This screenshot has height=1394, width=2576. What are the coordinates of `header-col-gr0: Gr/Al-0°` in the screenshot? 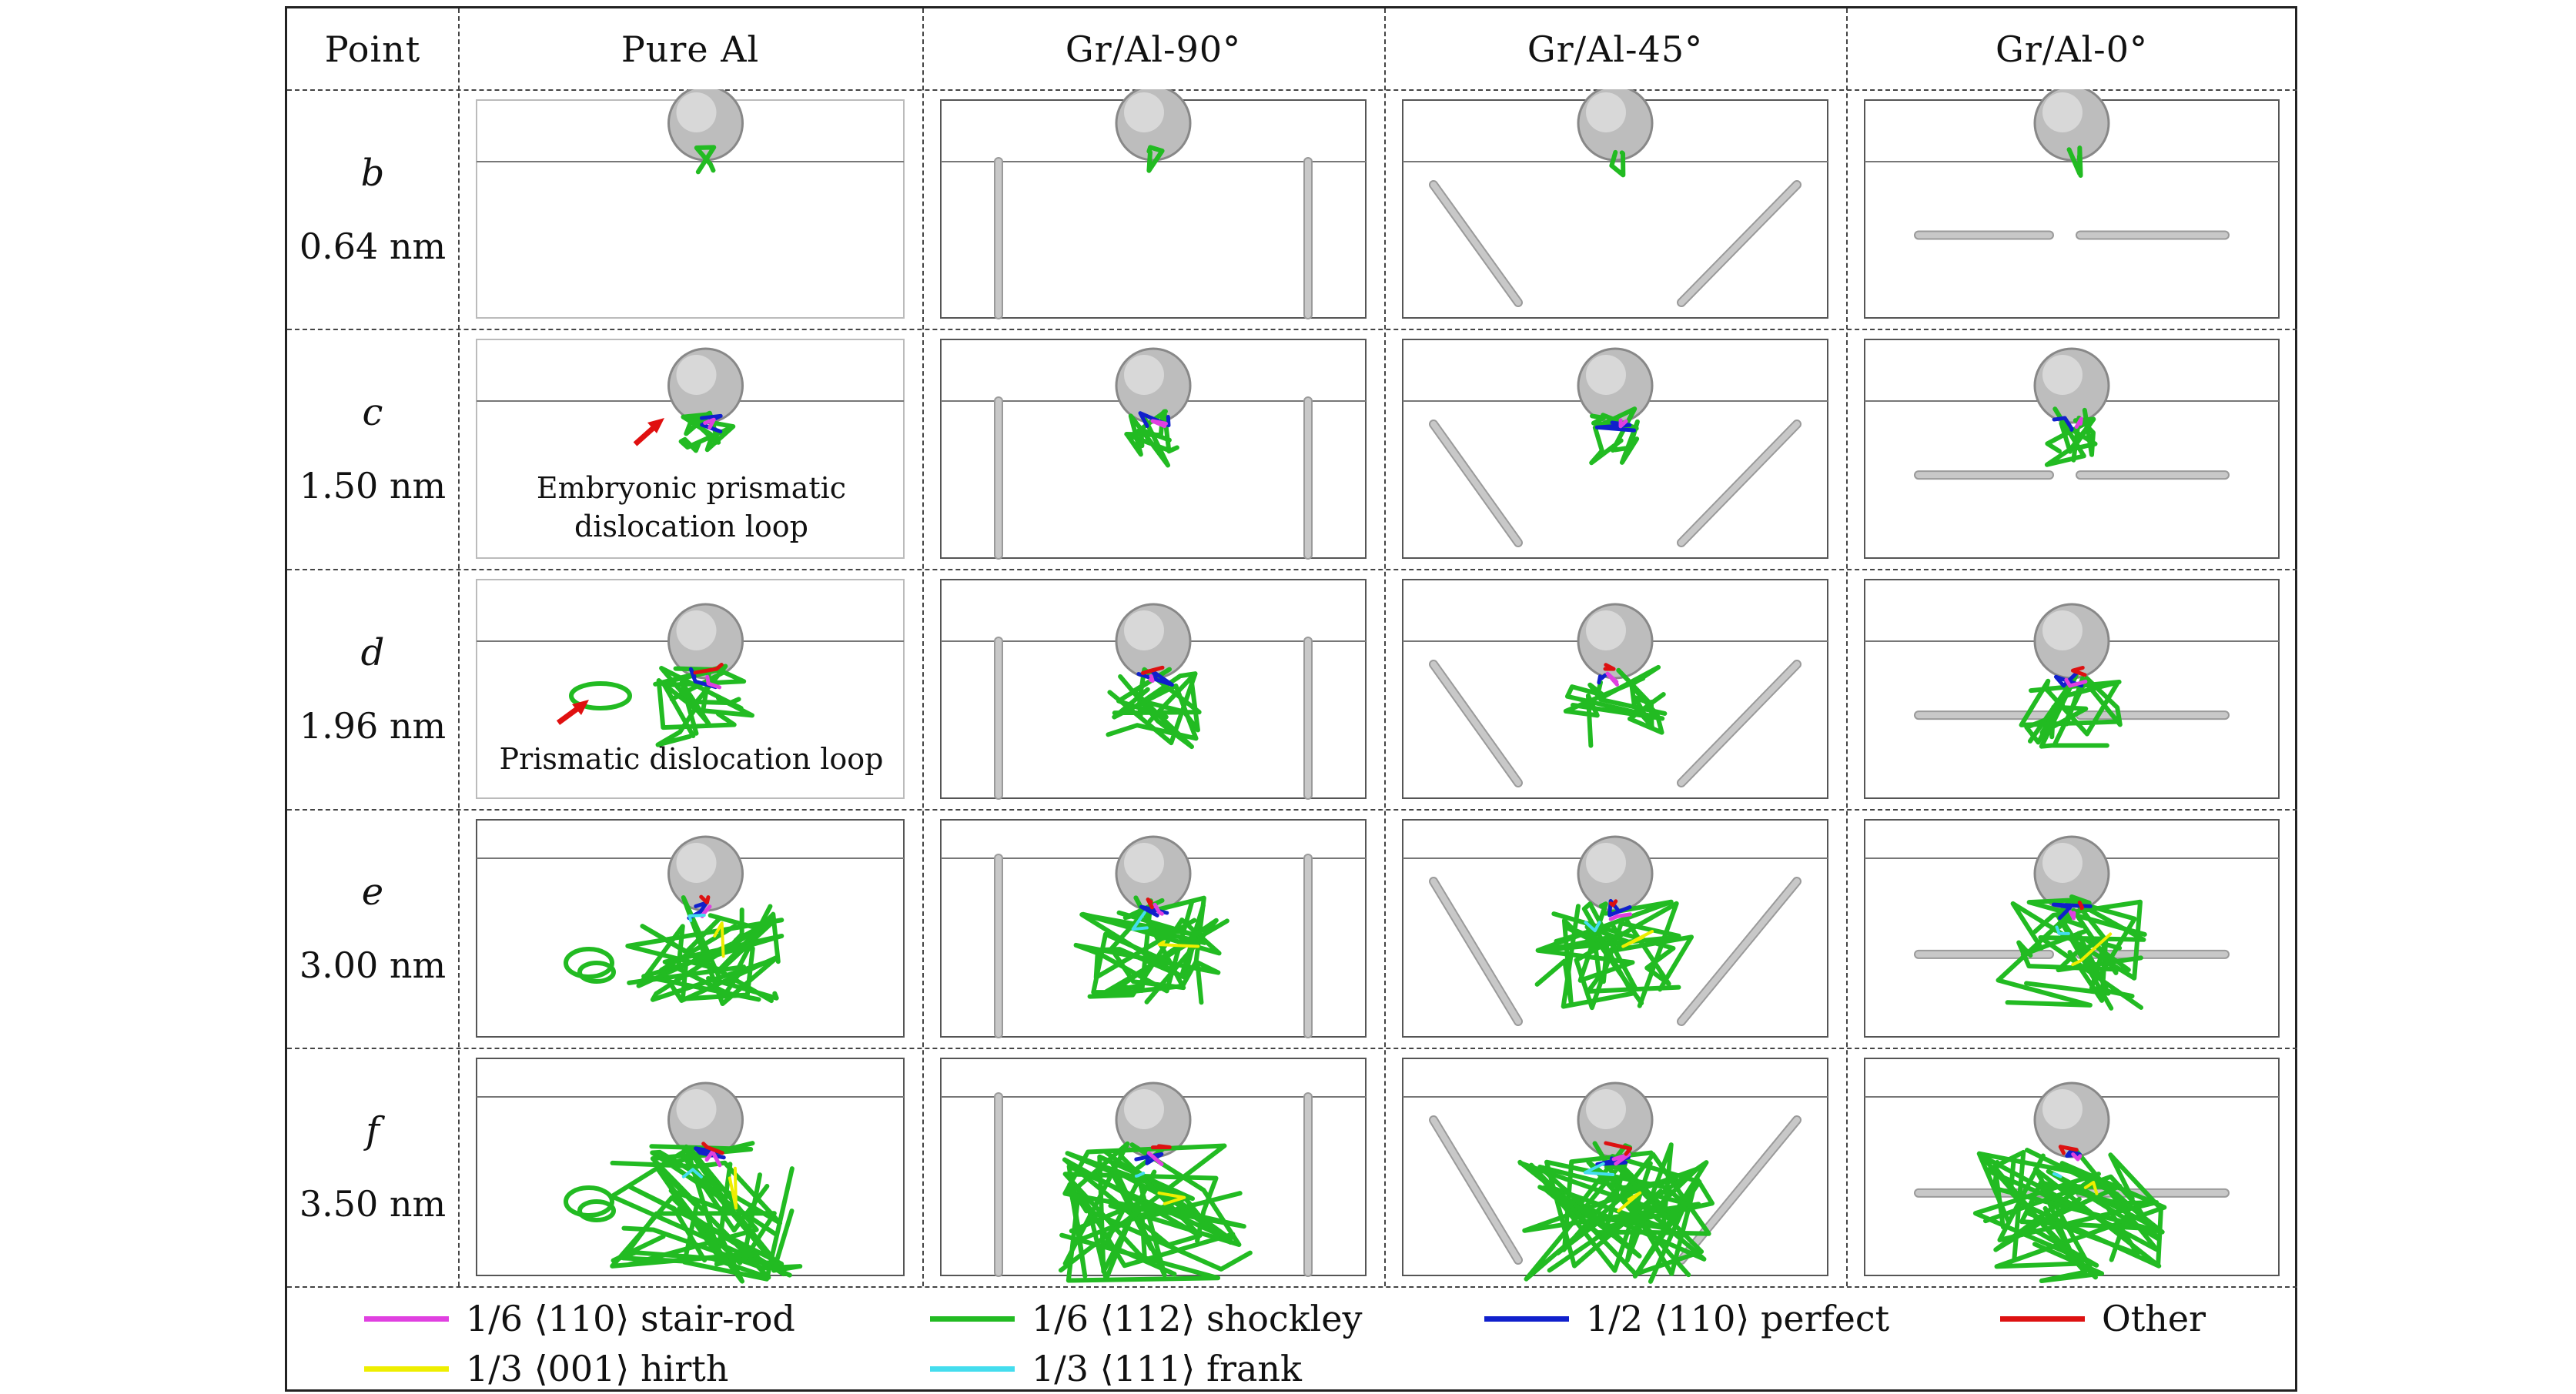 It's located at (2071, 48).